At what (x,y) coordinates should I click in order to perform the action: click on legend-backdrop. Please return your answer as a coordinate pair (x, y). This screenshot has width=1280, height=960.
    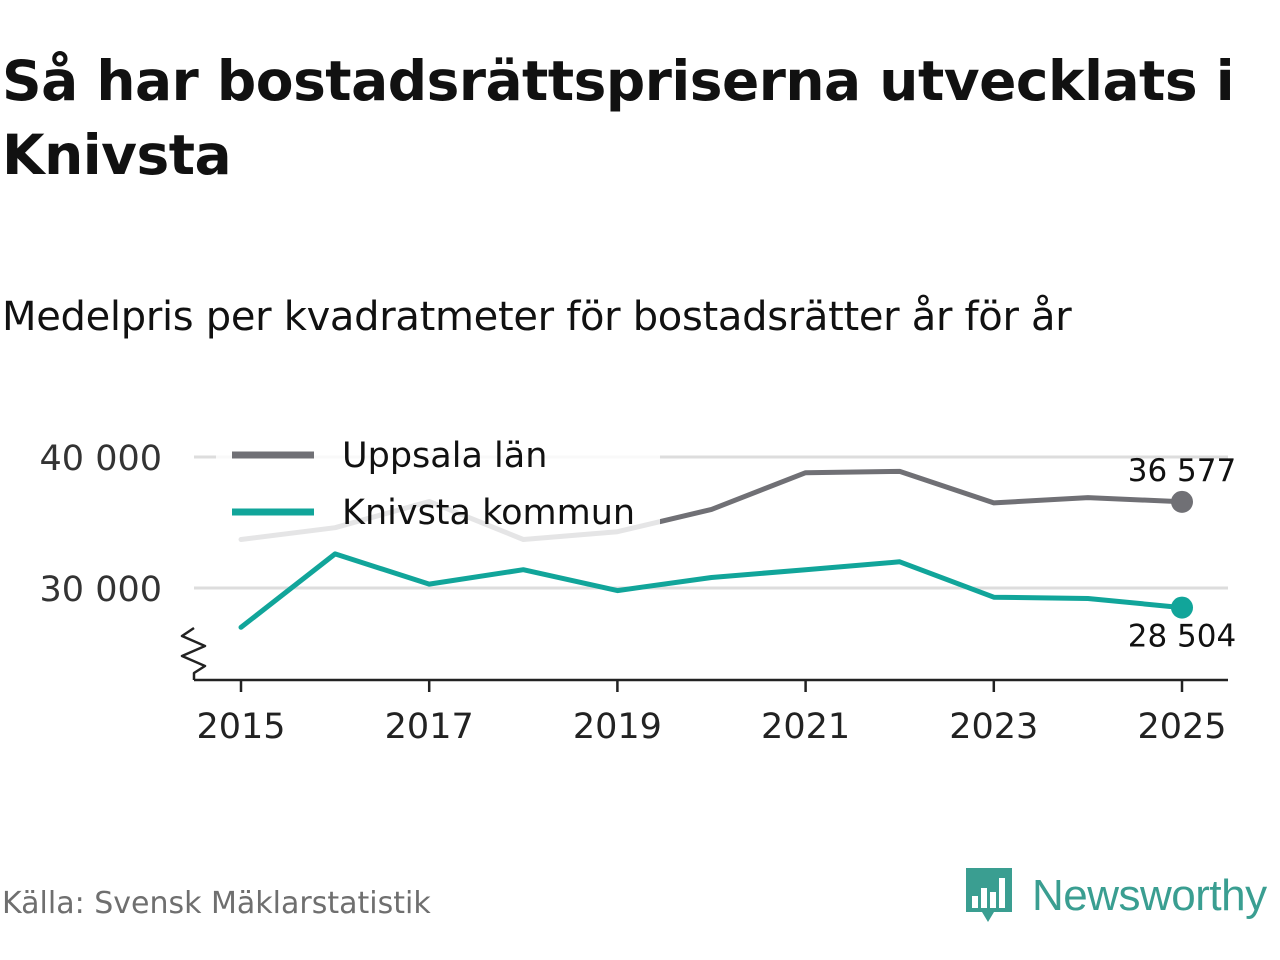
    Looking at the image, I should click on (438, 487).